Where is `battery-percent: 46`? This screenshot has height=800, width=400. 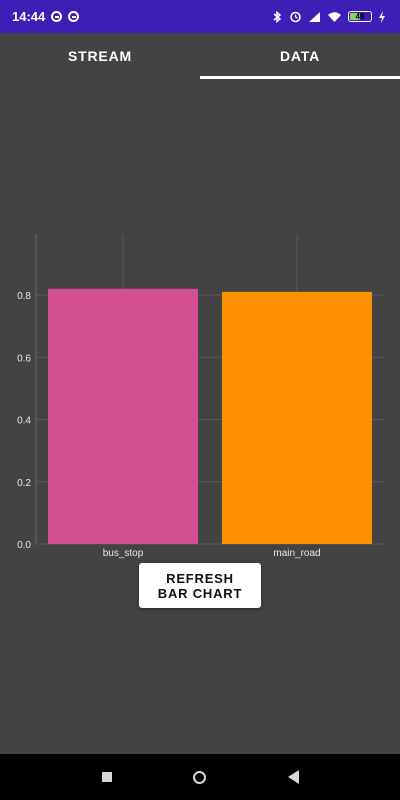 battery-percent: 46 is located at coordinates (360, 16).